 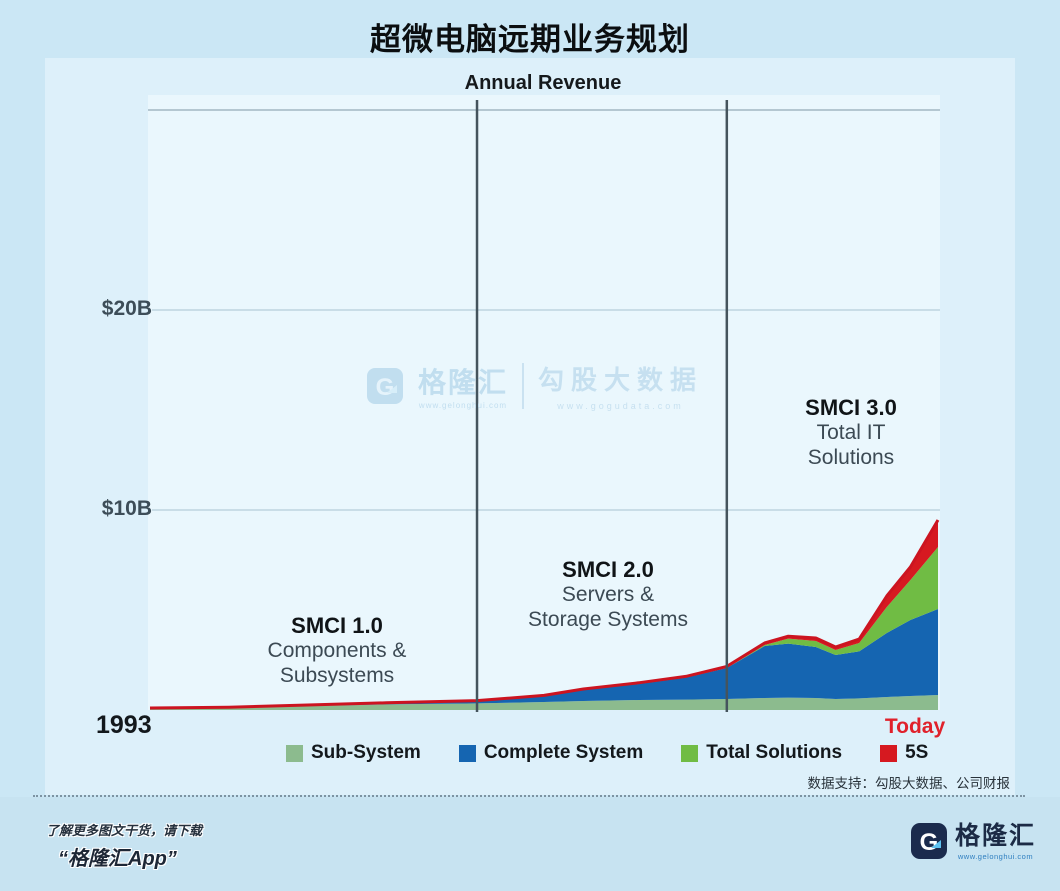 I want to click on x-axis-start-label: 1993, so click(x=124, y=725).